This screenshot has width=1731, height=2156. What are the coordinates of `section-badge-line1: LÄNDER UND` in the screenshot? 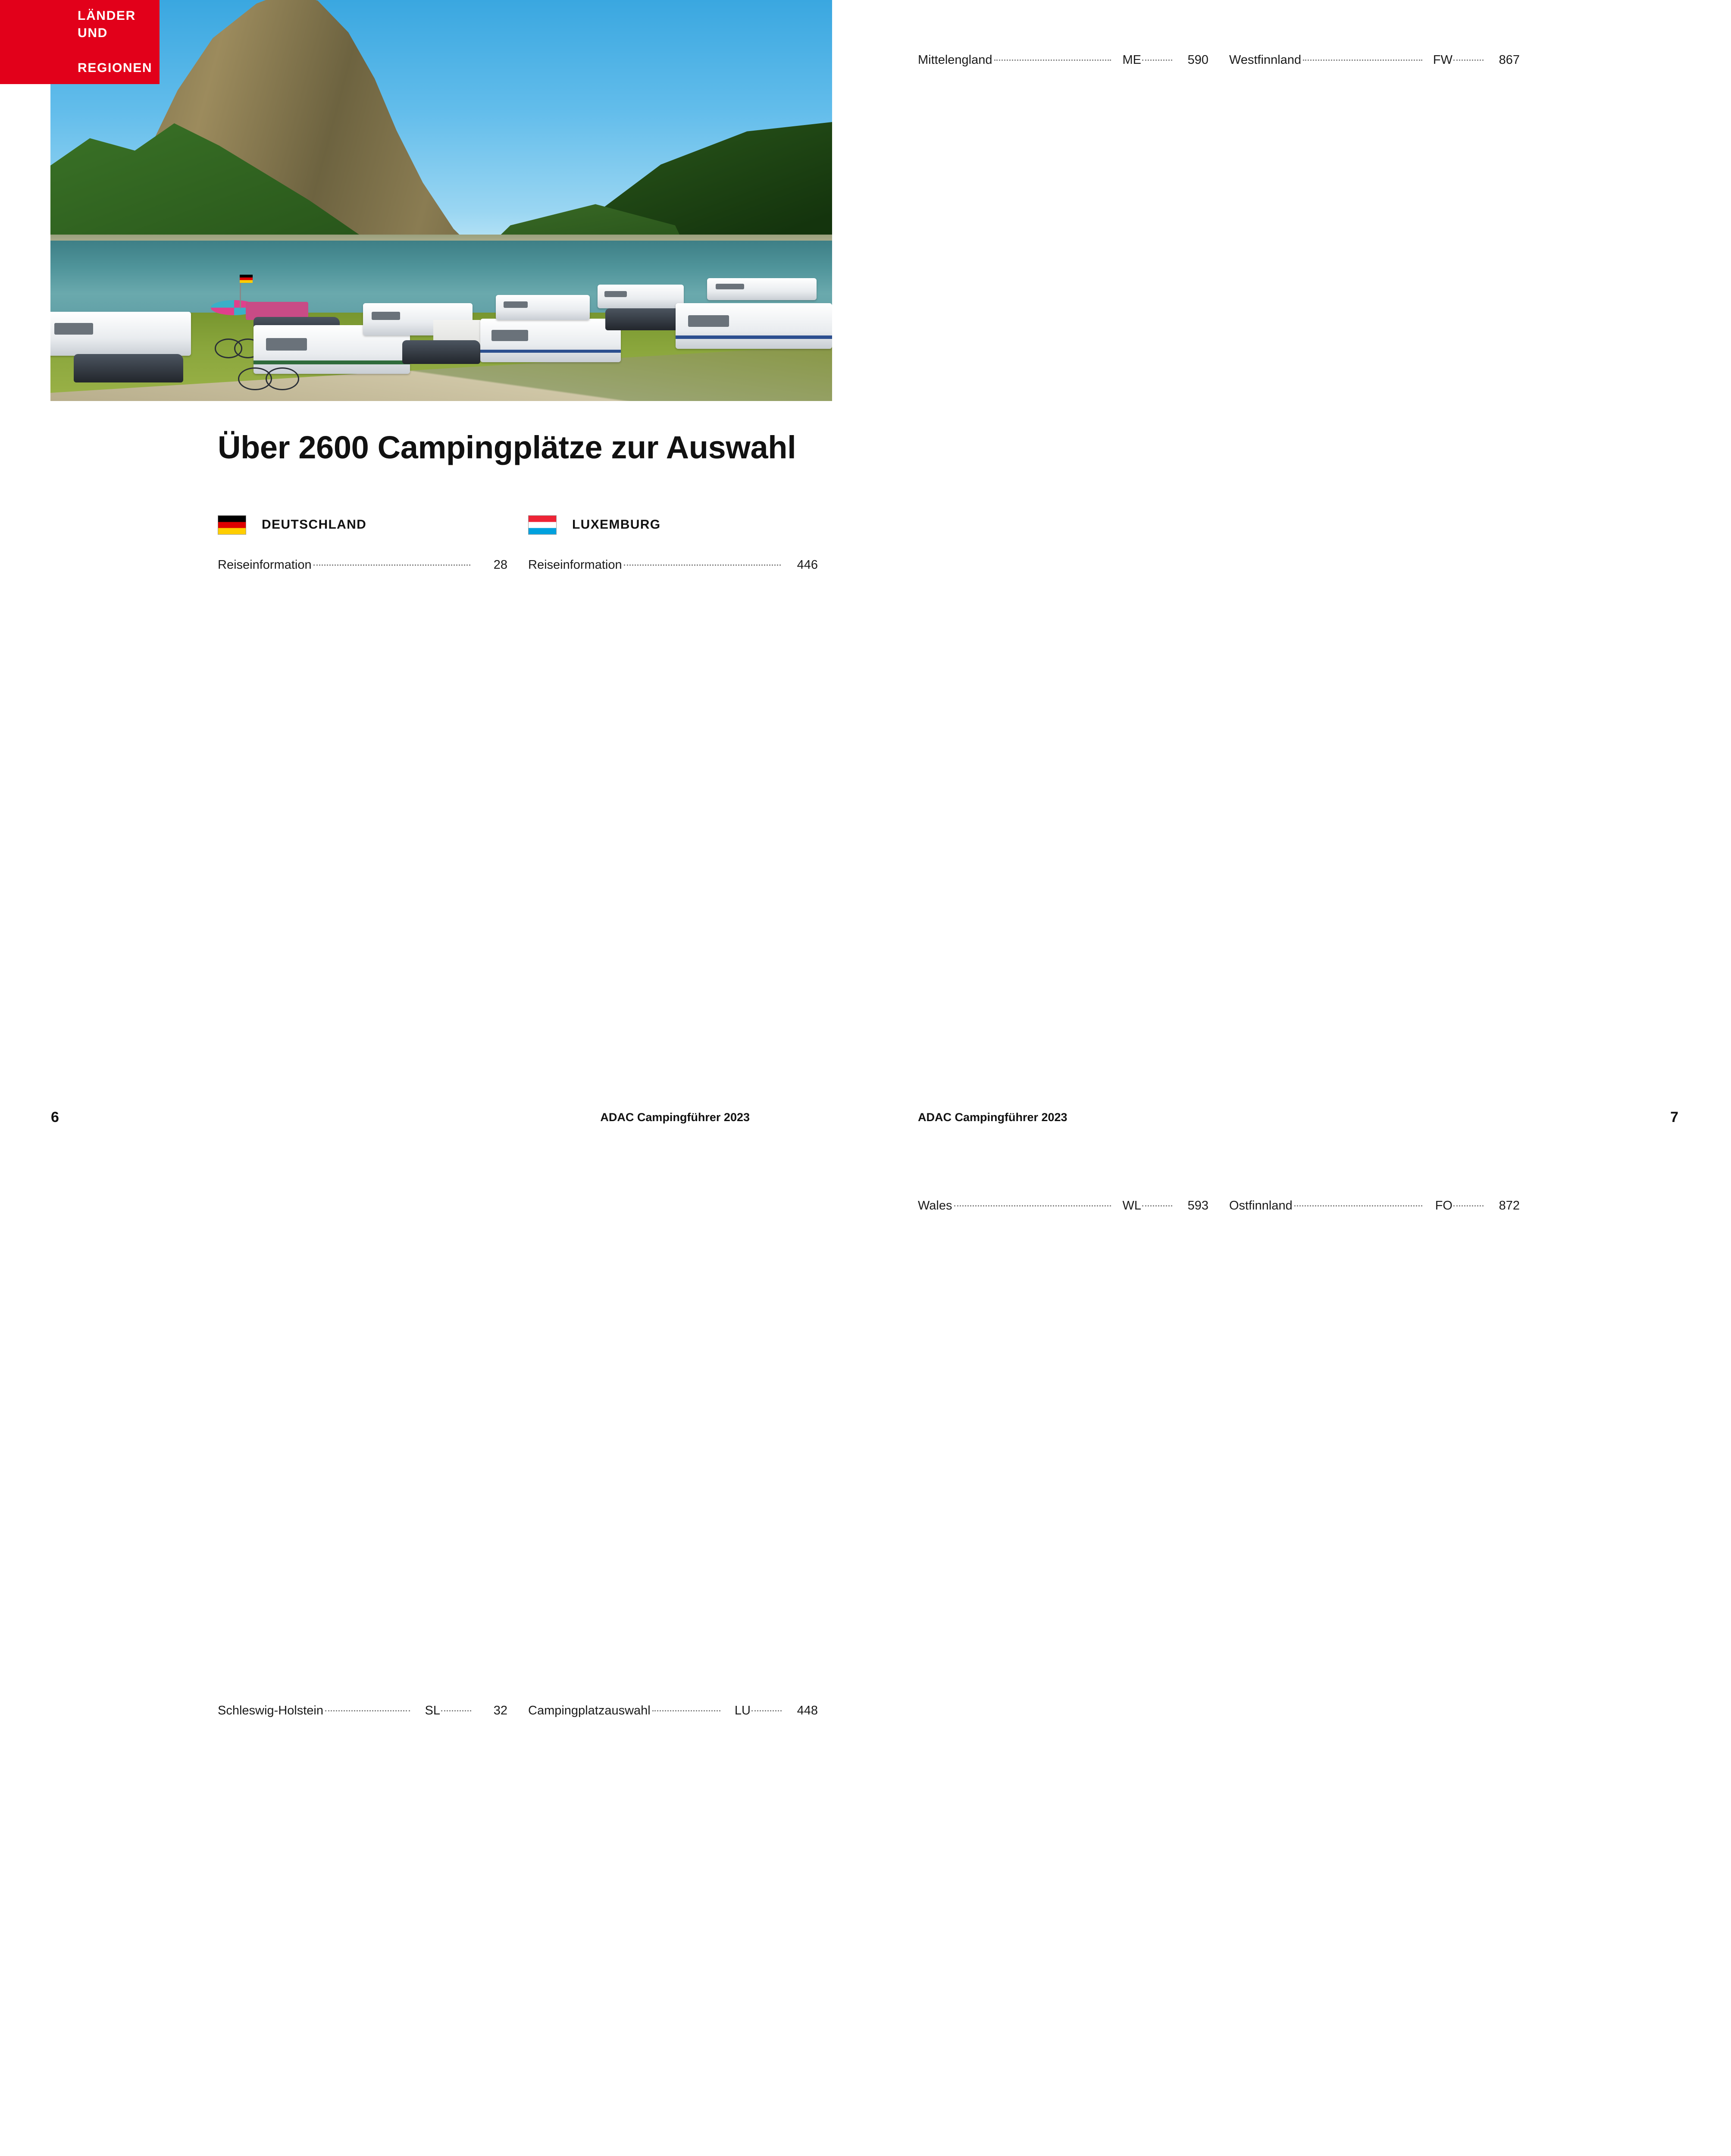 It's located at (107, 24).